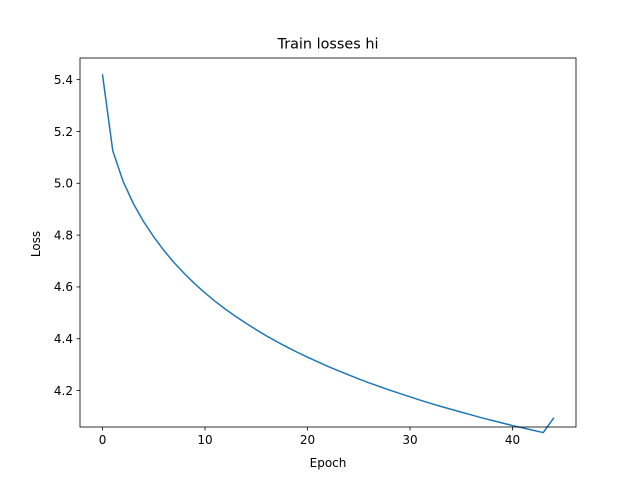 This screenshot has width=640, height=484. I want to click on y-tick-label: 5.4, so click(63, 80).